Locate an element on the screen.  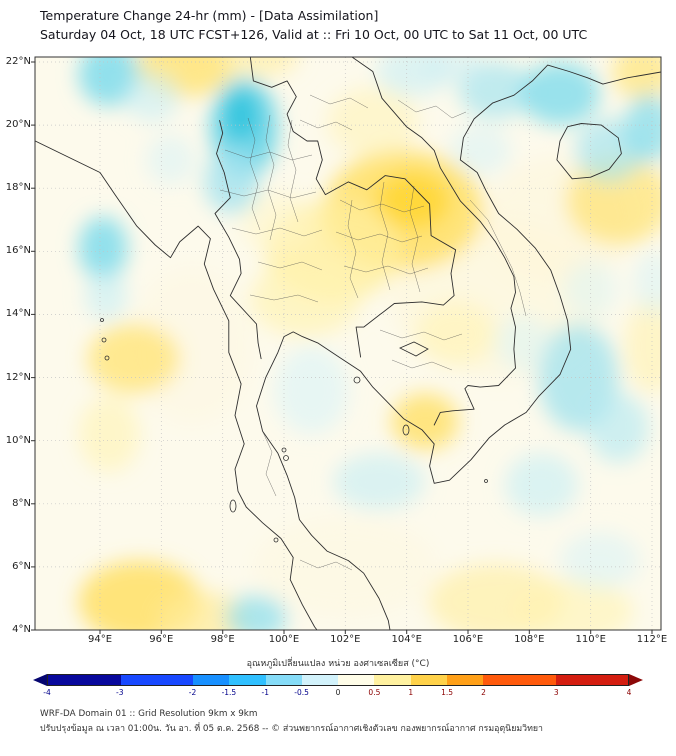
colorbar-right-arrow is located at coordinates (636, 679).